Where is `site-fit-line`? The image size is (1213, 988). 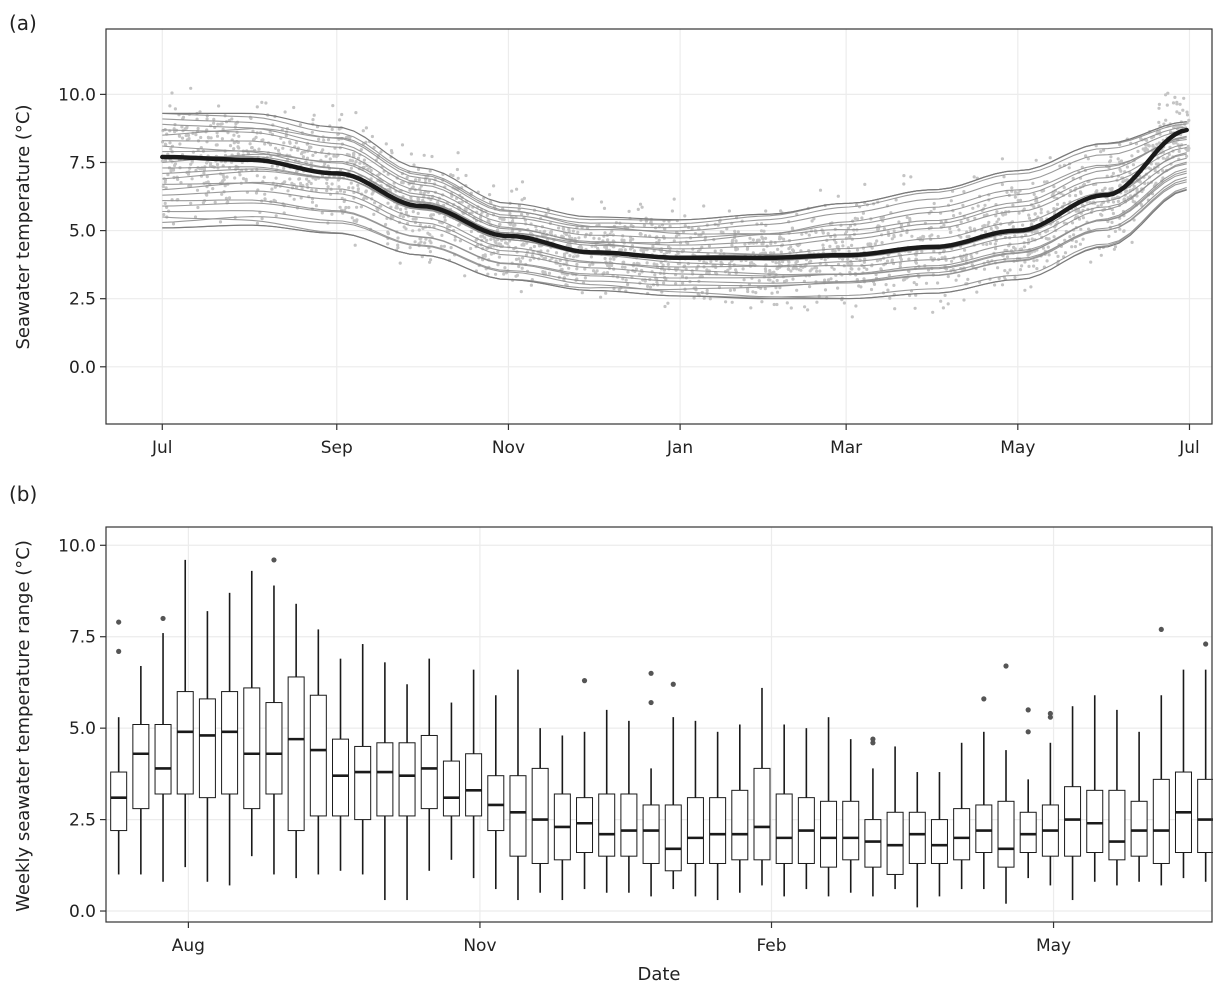 site-fit-line is located at coordinates (674, 176).